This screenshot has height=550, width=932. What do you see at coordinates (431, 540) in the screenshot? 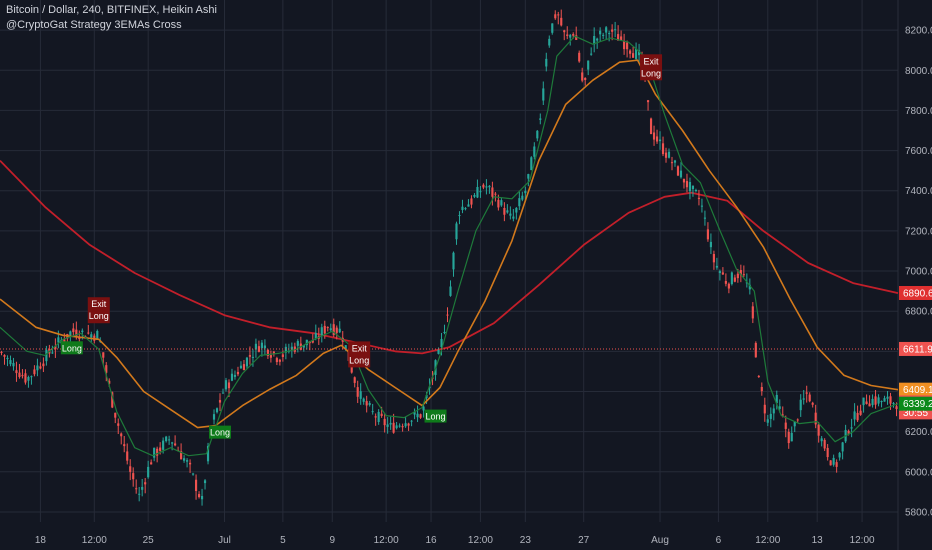
I see `x-tick-label: 16` at bounding box center [431, 540].